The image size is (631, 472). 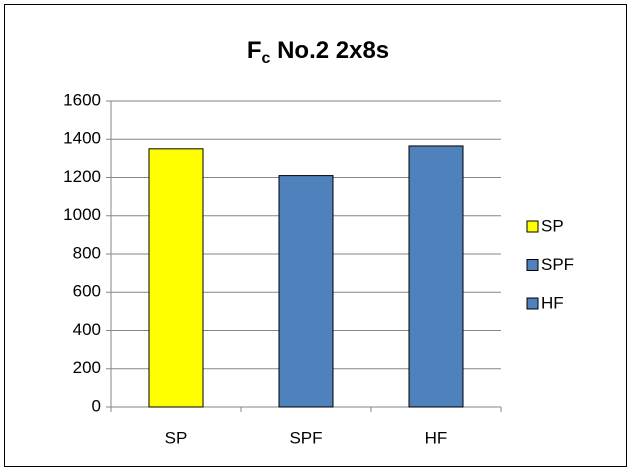 I want to click on y-tick-label: 600, so click(x=87, y=291).